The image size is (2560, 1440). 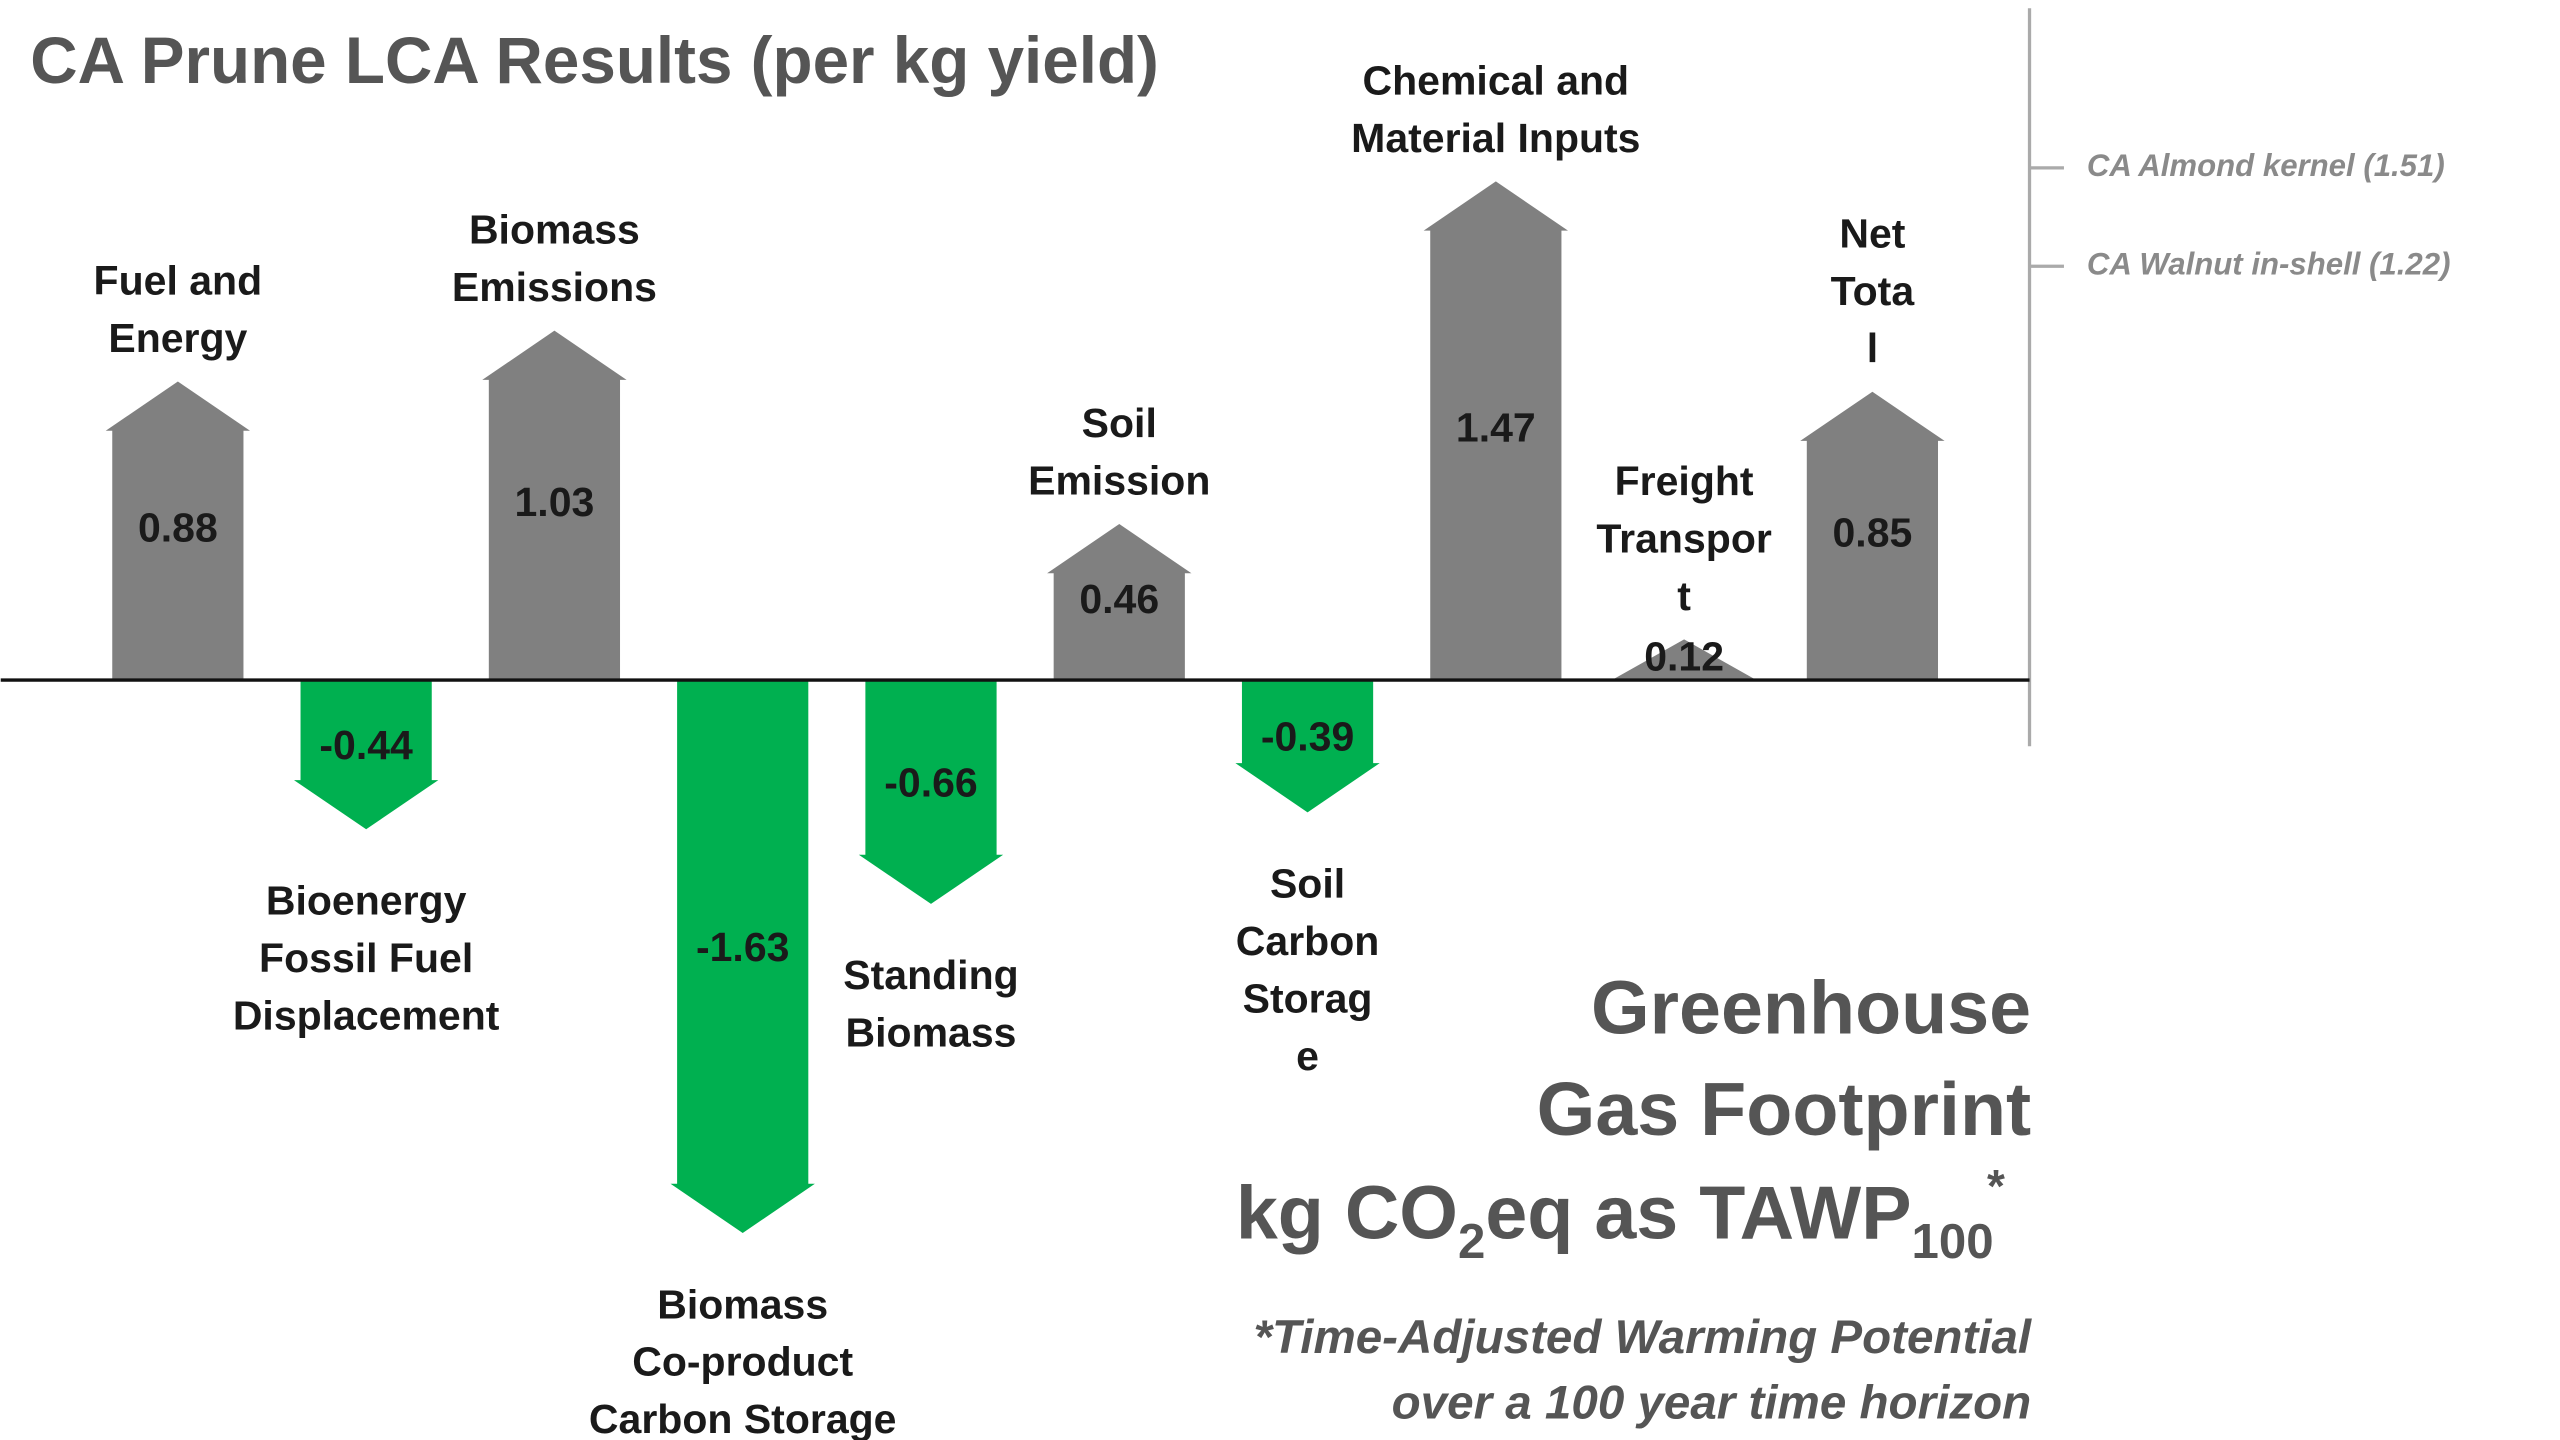 I want to click on category-label: Soil Carbon Storag e, so click(x=1308, y=970).